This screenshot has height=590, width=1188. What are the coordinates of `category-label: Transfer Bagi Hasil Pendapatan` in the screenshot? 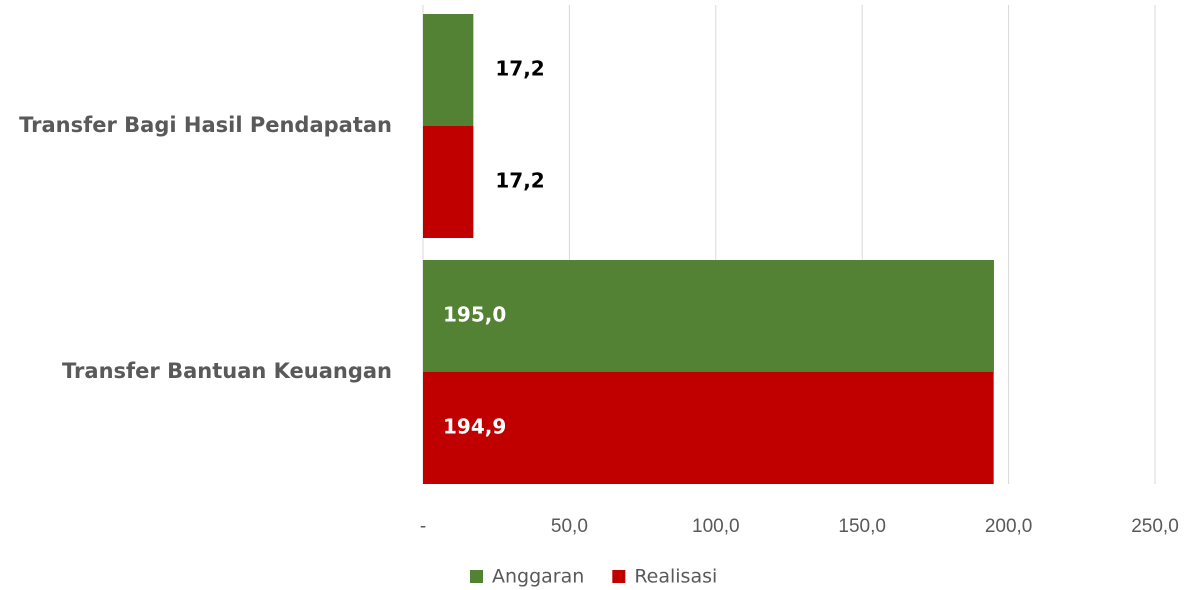 It's located at (205, 125).